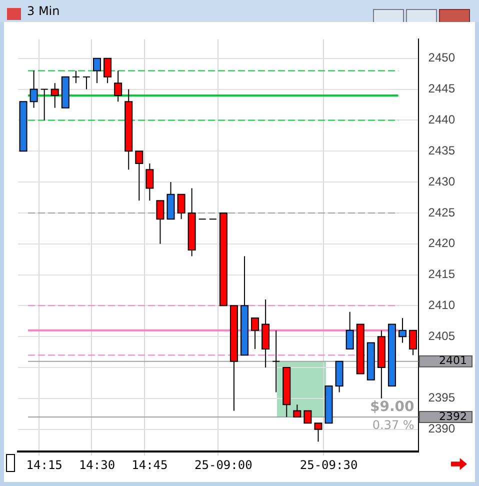 The image size is (479, 486). Describe the element at coordinates (442, 57) in the screenshot. I see `y-tick-label: 2450` at that location.